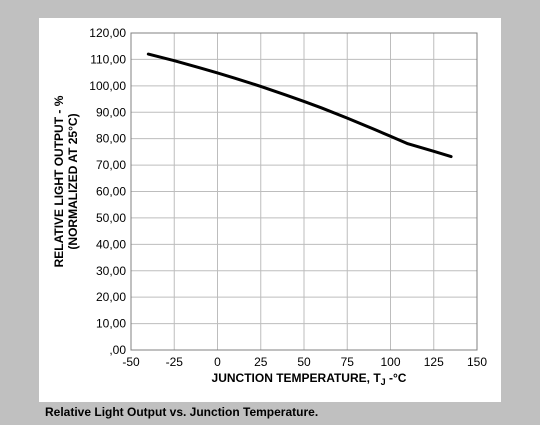 This screenshot has width=540, height=425. Describe the element at coordinates (111, 165) in the screenshot. I see `y-tick-label: 70,00` at that location.